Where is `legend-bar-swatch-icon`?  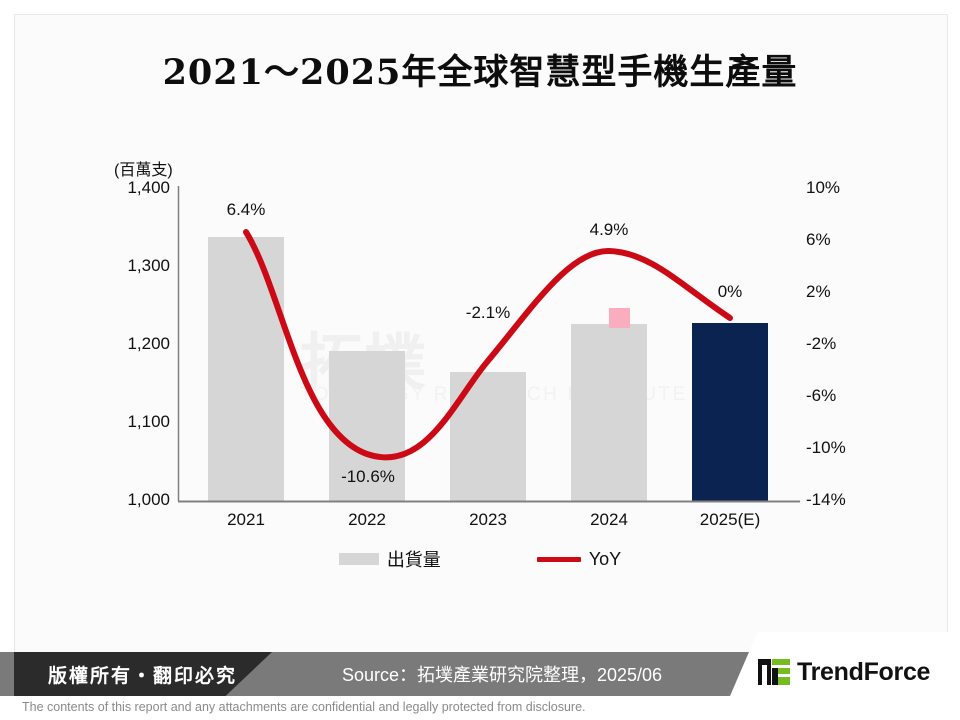 legend-bar-swatch-icon is located at coordinates (358, 559).